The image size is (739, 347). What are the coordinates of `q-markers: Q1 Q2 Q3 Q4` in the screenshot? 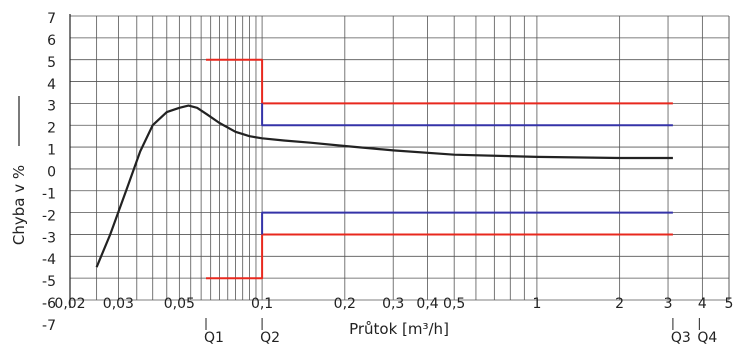 It's located at (460, 332).